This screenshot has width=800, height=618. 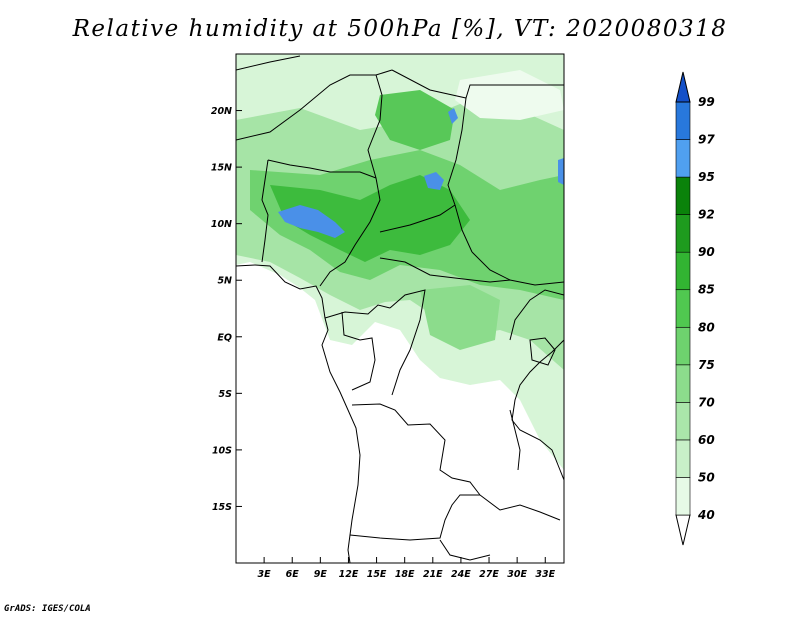 I want to click on lon-tick-label: 15E, so click(x=377, y=574).